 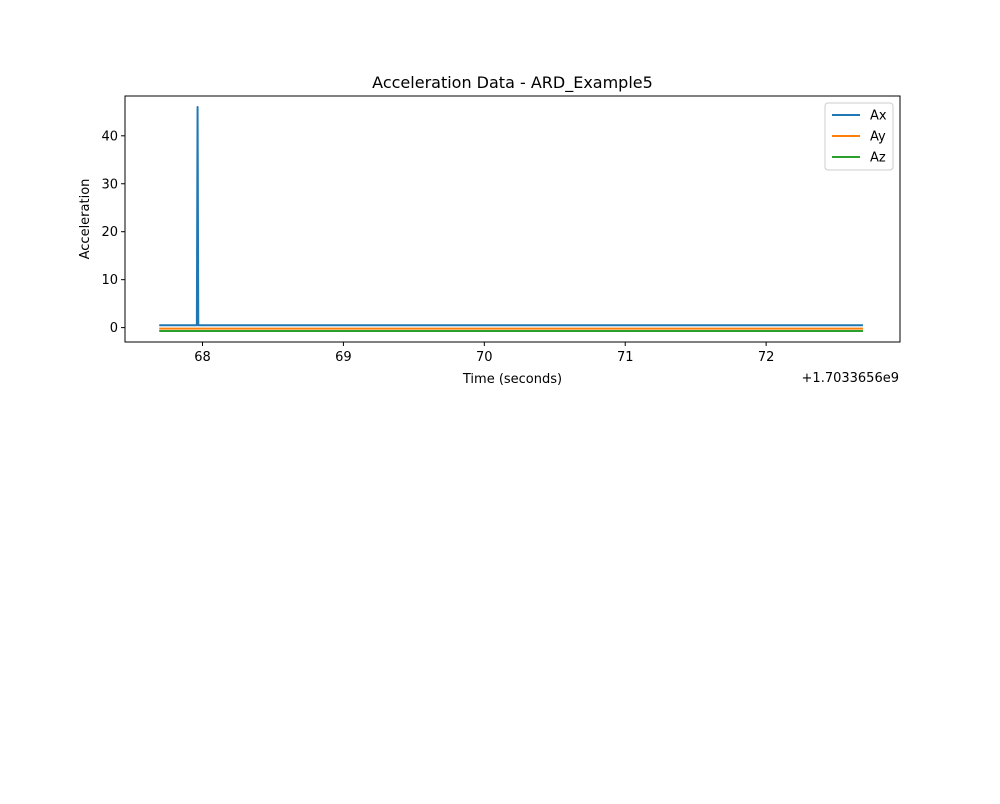 I want to click on x-tick-label: 69, so click(x=343, y=357).